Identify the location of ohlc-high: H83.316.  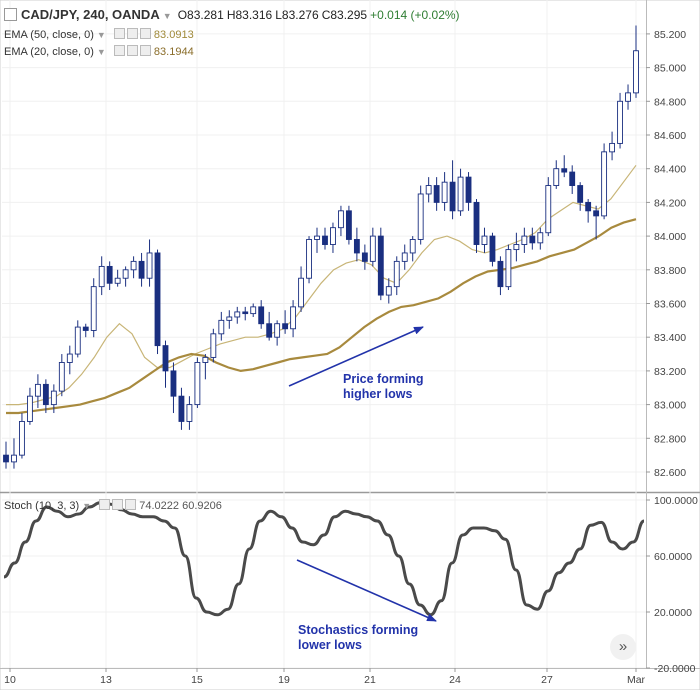
(249, 15).